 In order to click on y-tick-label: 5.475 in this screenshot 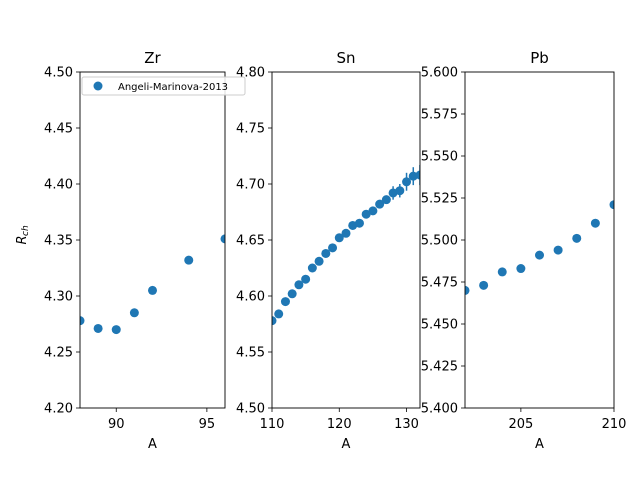, I will do `click(439, 283)`.